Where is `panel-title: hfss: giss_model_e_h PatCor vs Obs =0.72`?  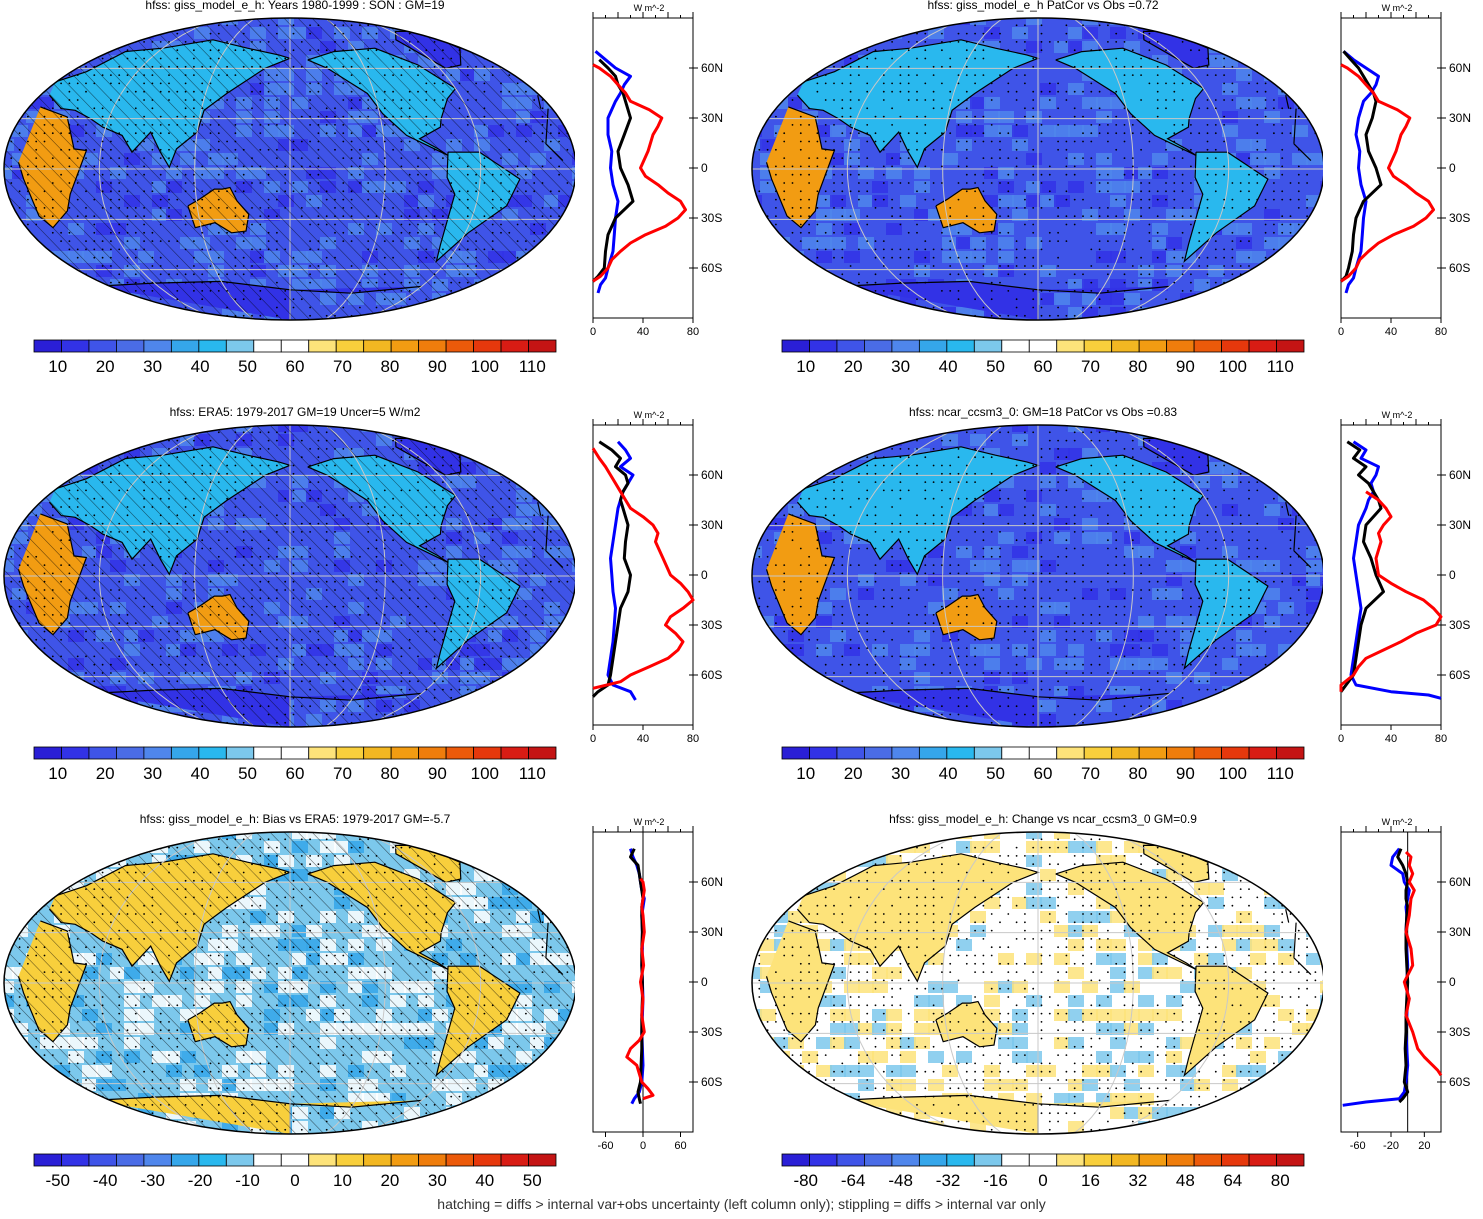
panel-title: hfss: giss_model_e_h PatCor vs Obs =0.72 is located at coordinates (1043, 6).